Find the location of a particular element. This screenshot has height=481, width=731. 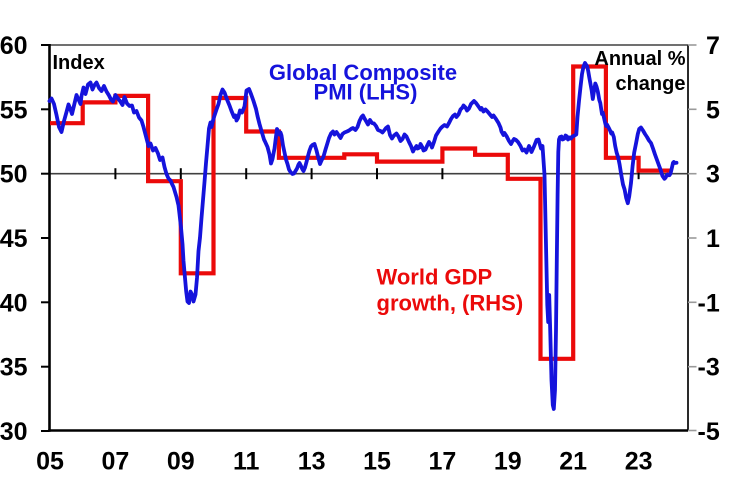

svg-text: 11 is located at coordinates (246, 462).